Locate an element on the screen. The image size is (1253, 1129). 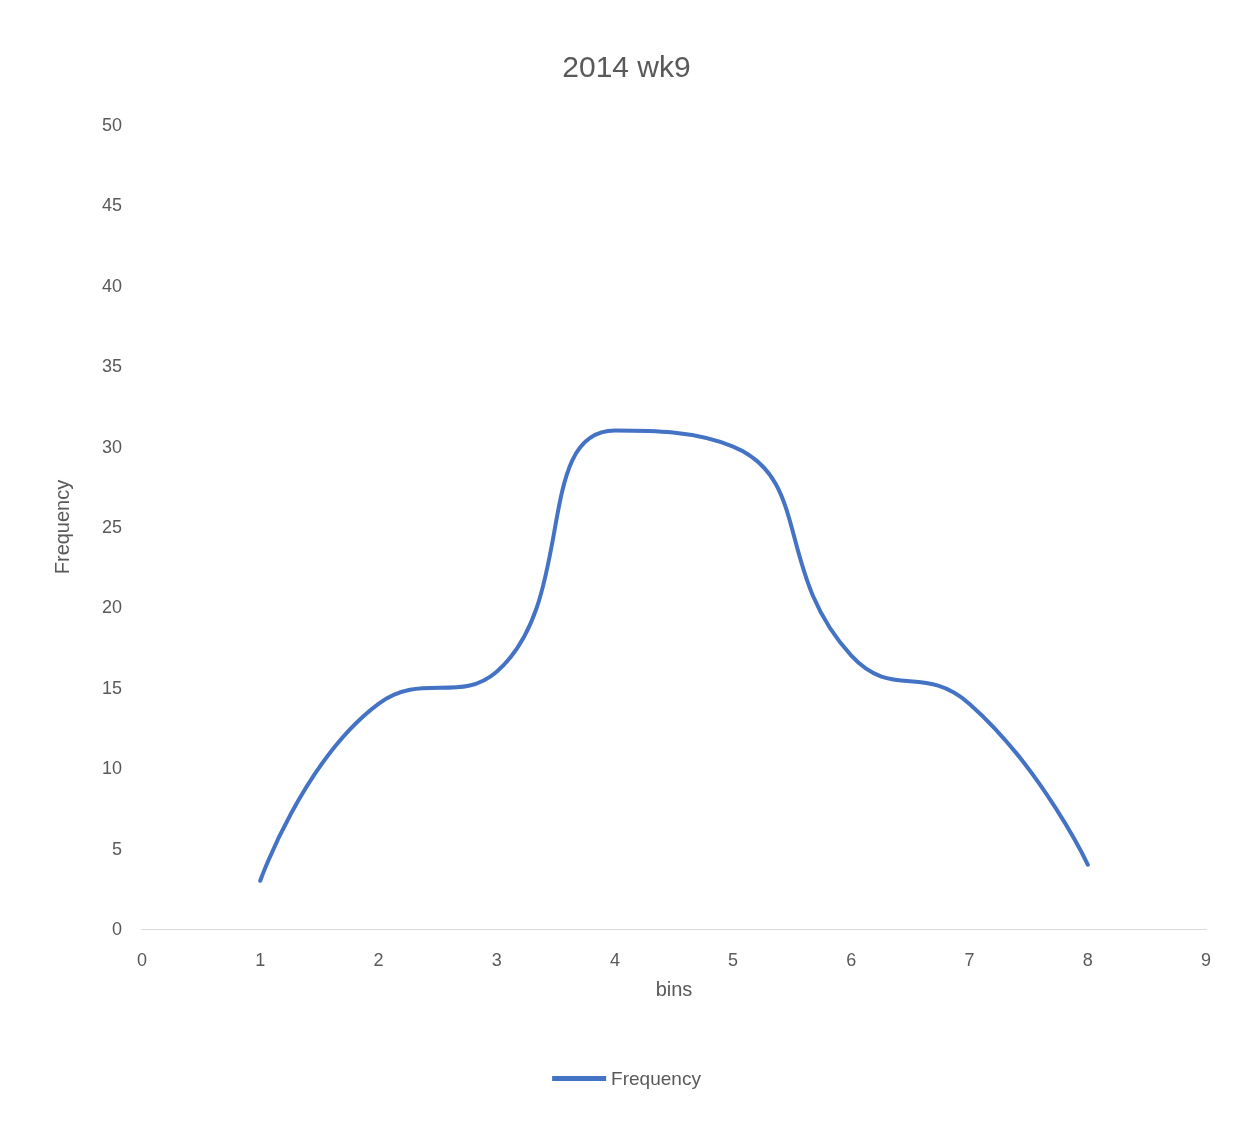
y-tick-label: 15 is located at coordinates (111, 687).